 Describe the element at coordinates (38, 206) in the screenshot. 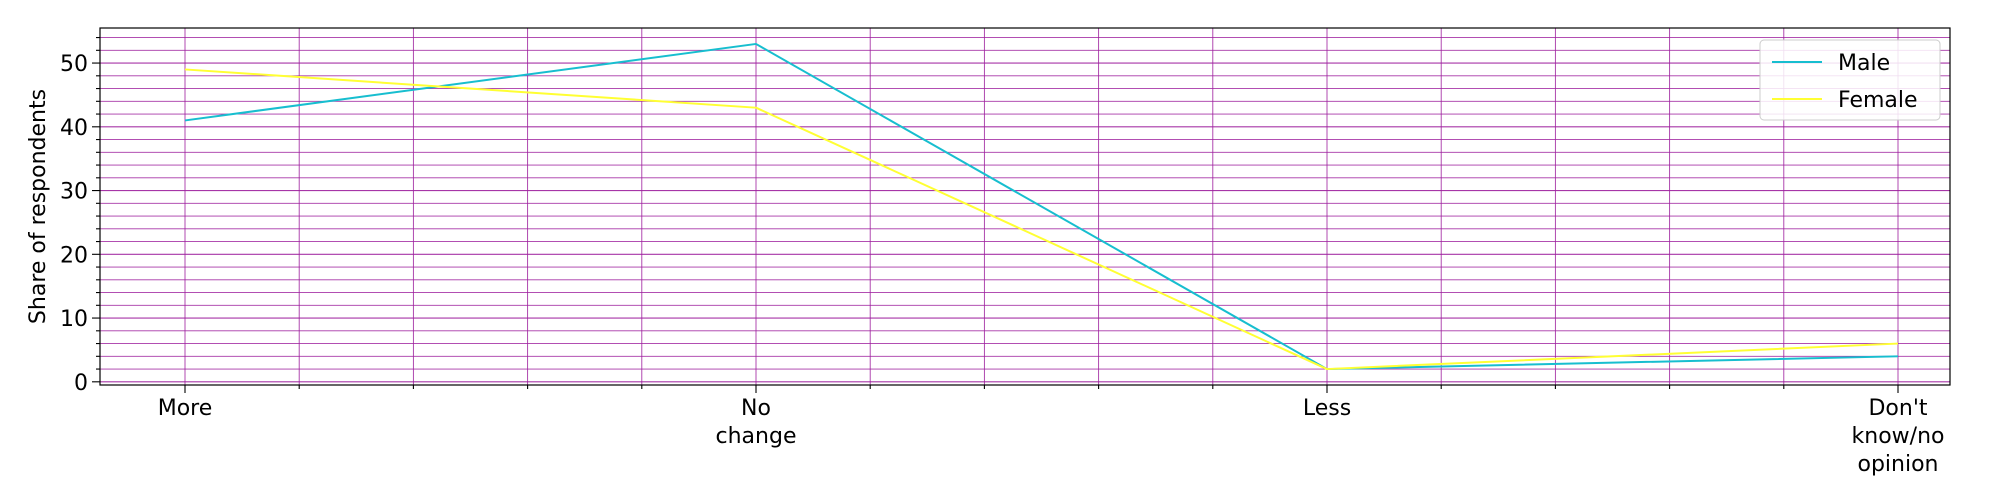

I see `y-axis-label: Share of respondents` at that location.